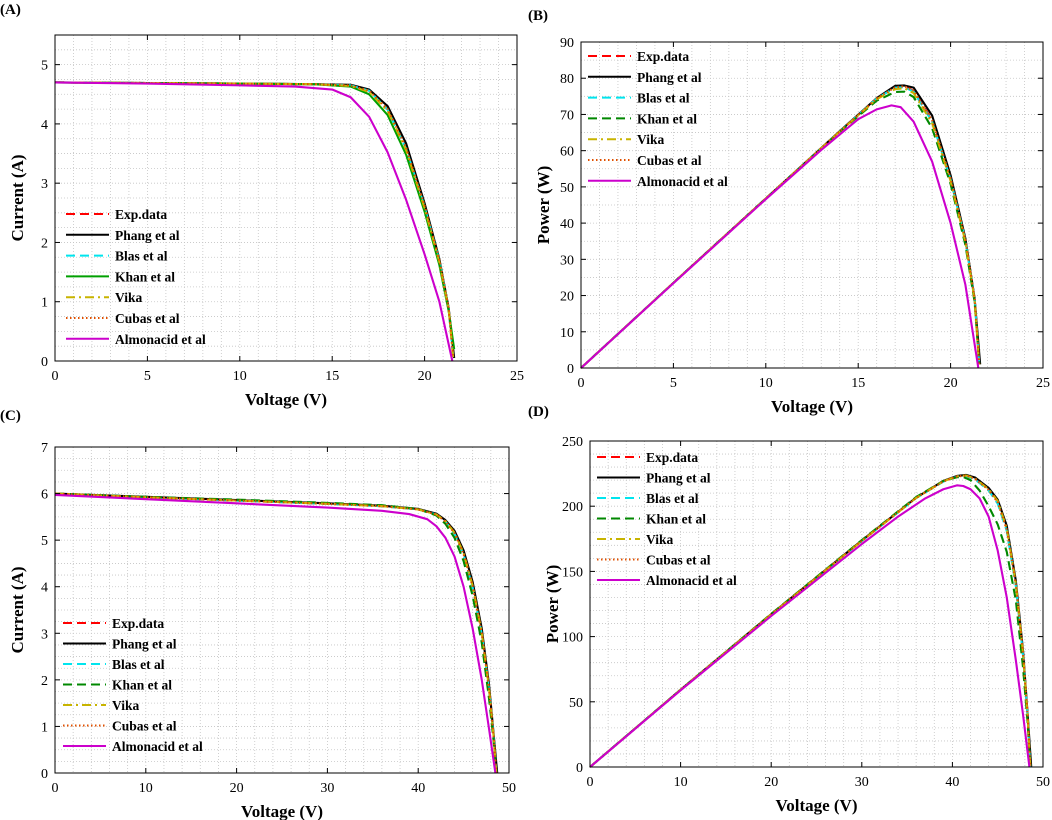 The height and width of the screenshot is (820, 1052). What do you see at coordinates (10, 10) in the screenshot?
I see `panel-label: (A)` at bounding box center [10, 10].